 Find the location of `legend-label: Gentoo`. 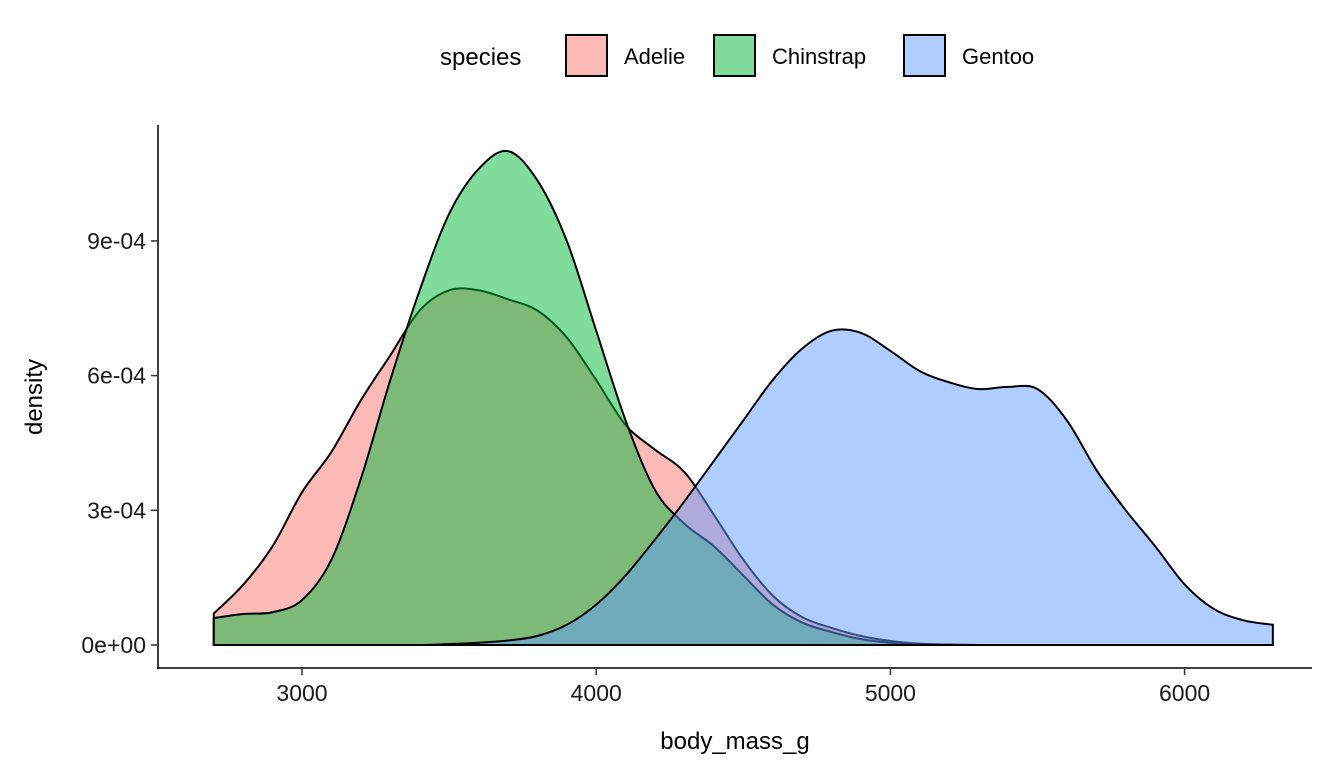

legend-label: Gentoo is located at coordinates (998, 56).